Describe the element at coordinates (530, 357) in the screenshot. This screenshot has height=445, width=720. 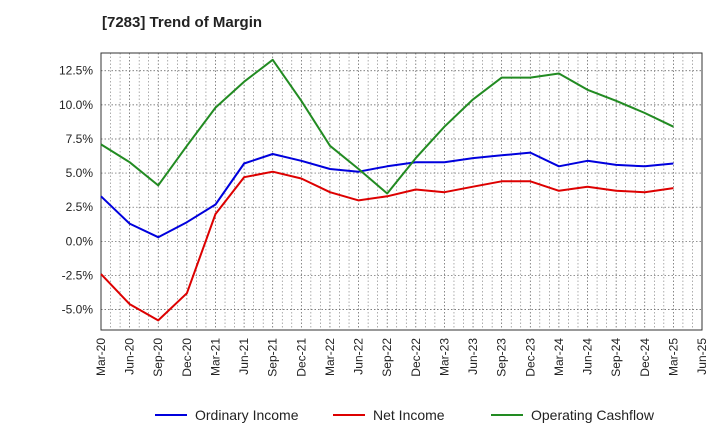
I see `x-tick-label: Dec-23` at that location.